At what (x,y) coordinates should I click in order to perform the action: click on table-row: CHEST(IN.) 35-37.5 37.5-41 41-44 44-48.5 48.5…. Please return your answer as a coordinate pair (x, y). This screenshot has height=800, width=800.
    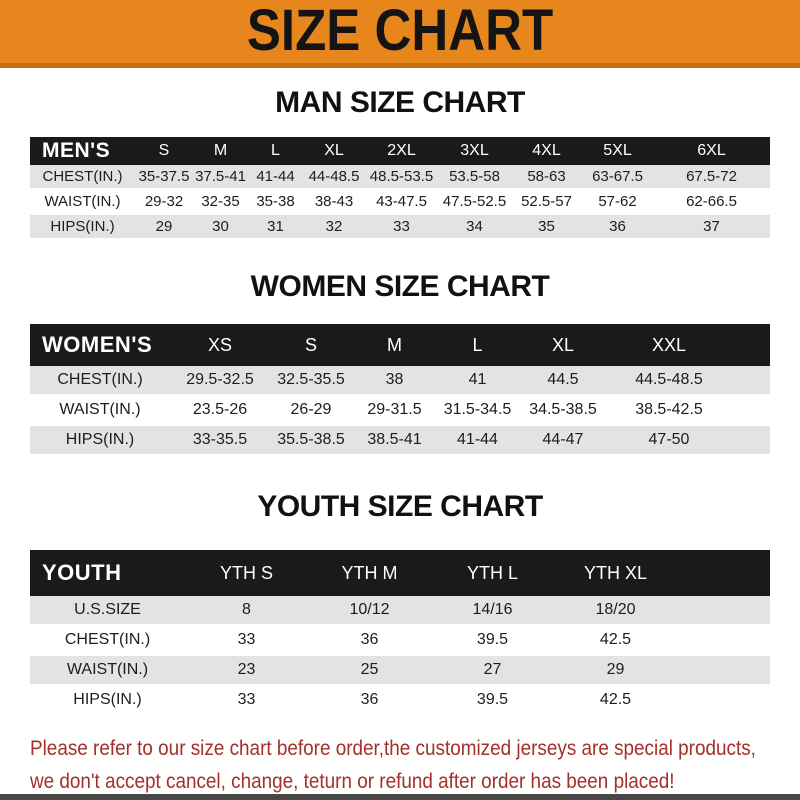
    Looking at the image, I should click on (400, 177).